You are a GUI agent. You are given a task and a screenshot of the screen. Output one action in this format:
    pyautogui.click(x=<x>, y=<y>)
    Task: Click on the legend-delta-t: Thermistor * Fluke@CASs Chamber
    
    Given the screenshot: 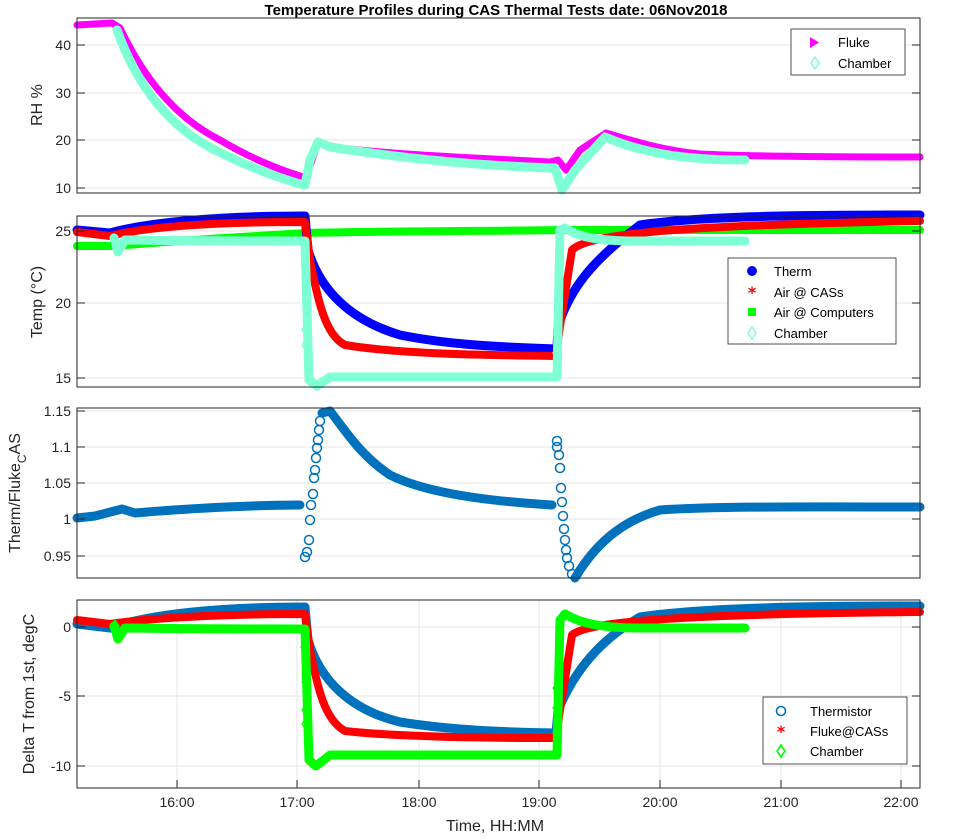 What is the action you would take?
    pyautogui.click(x=835, y=730)
    